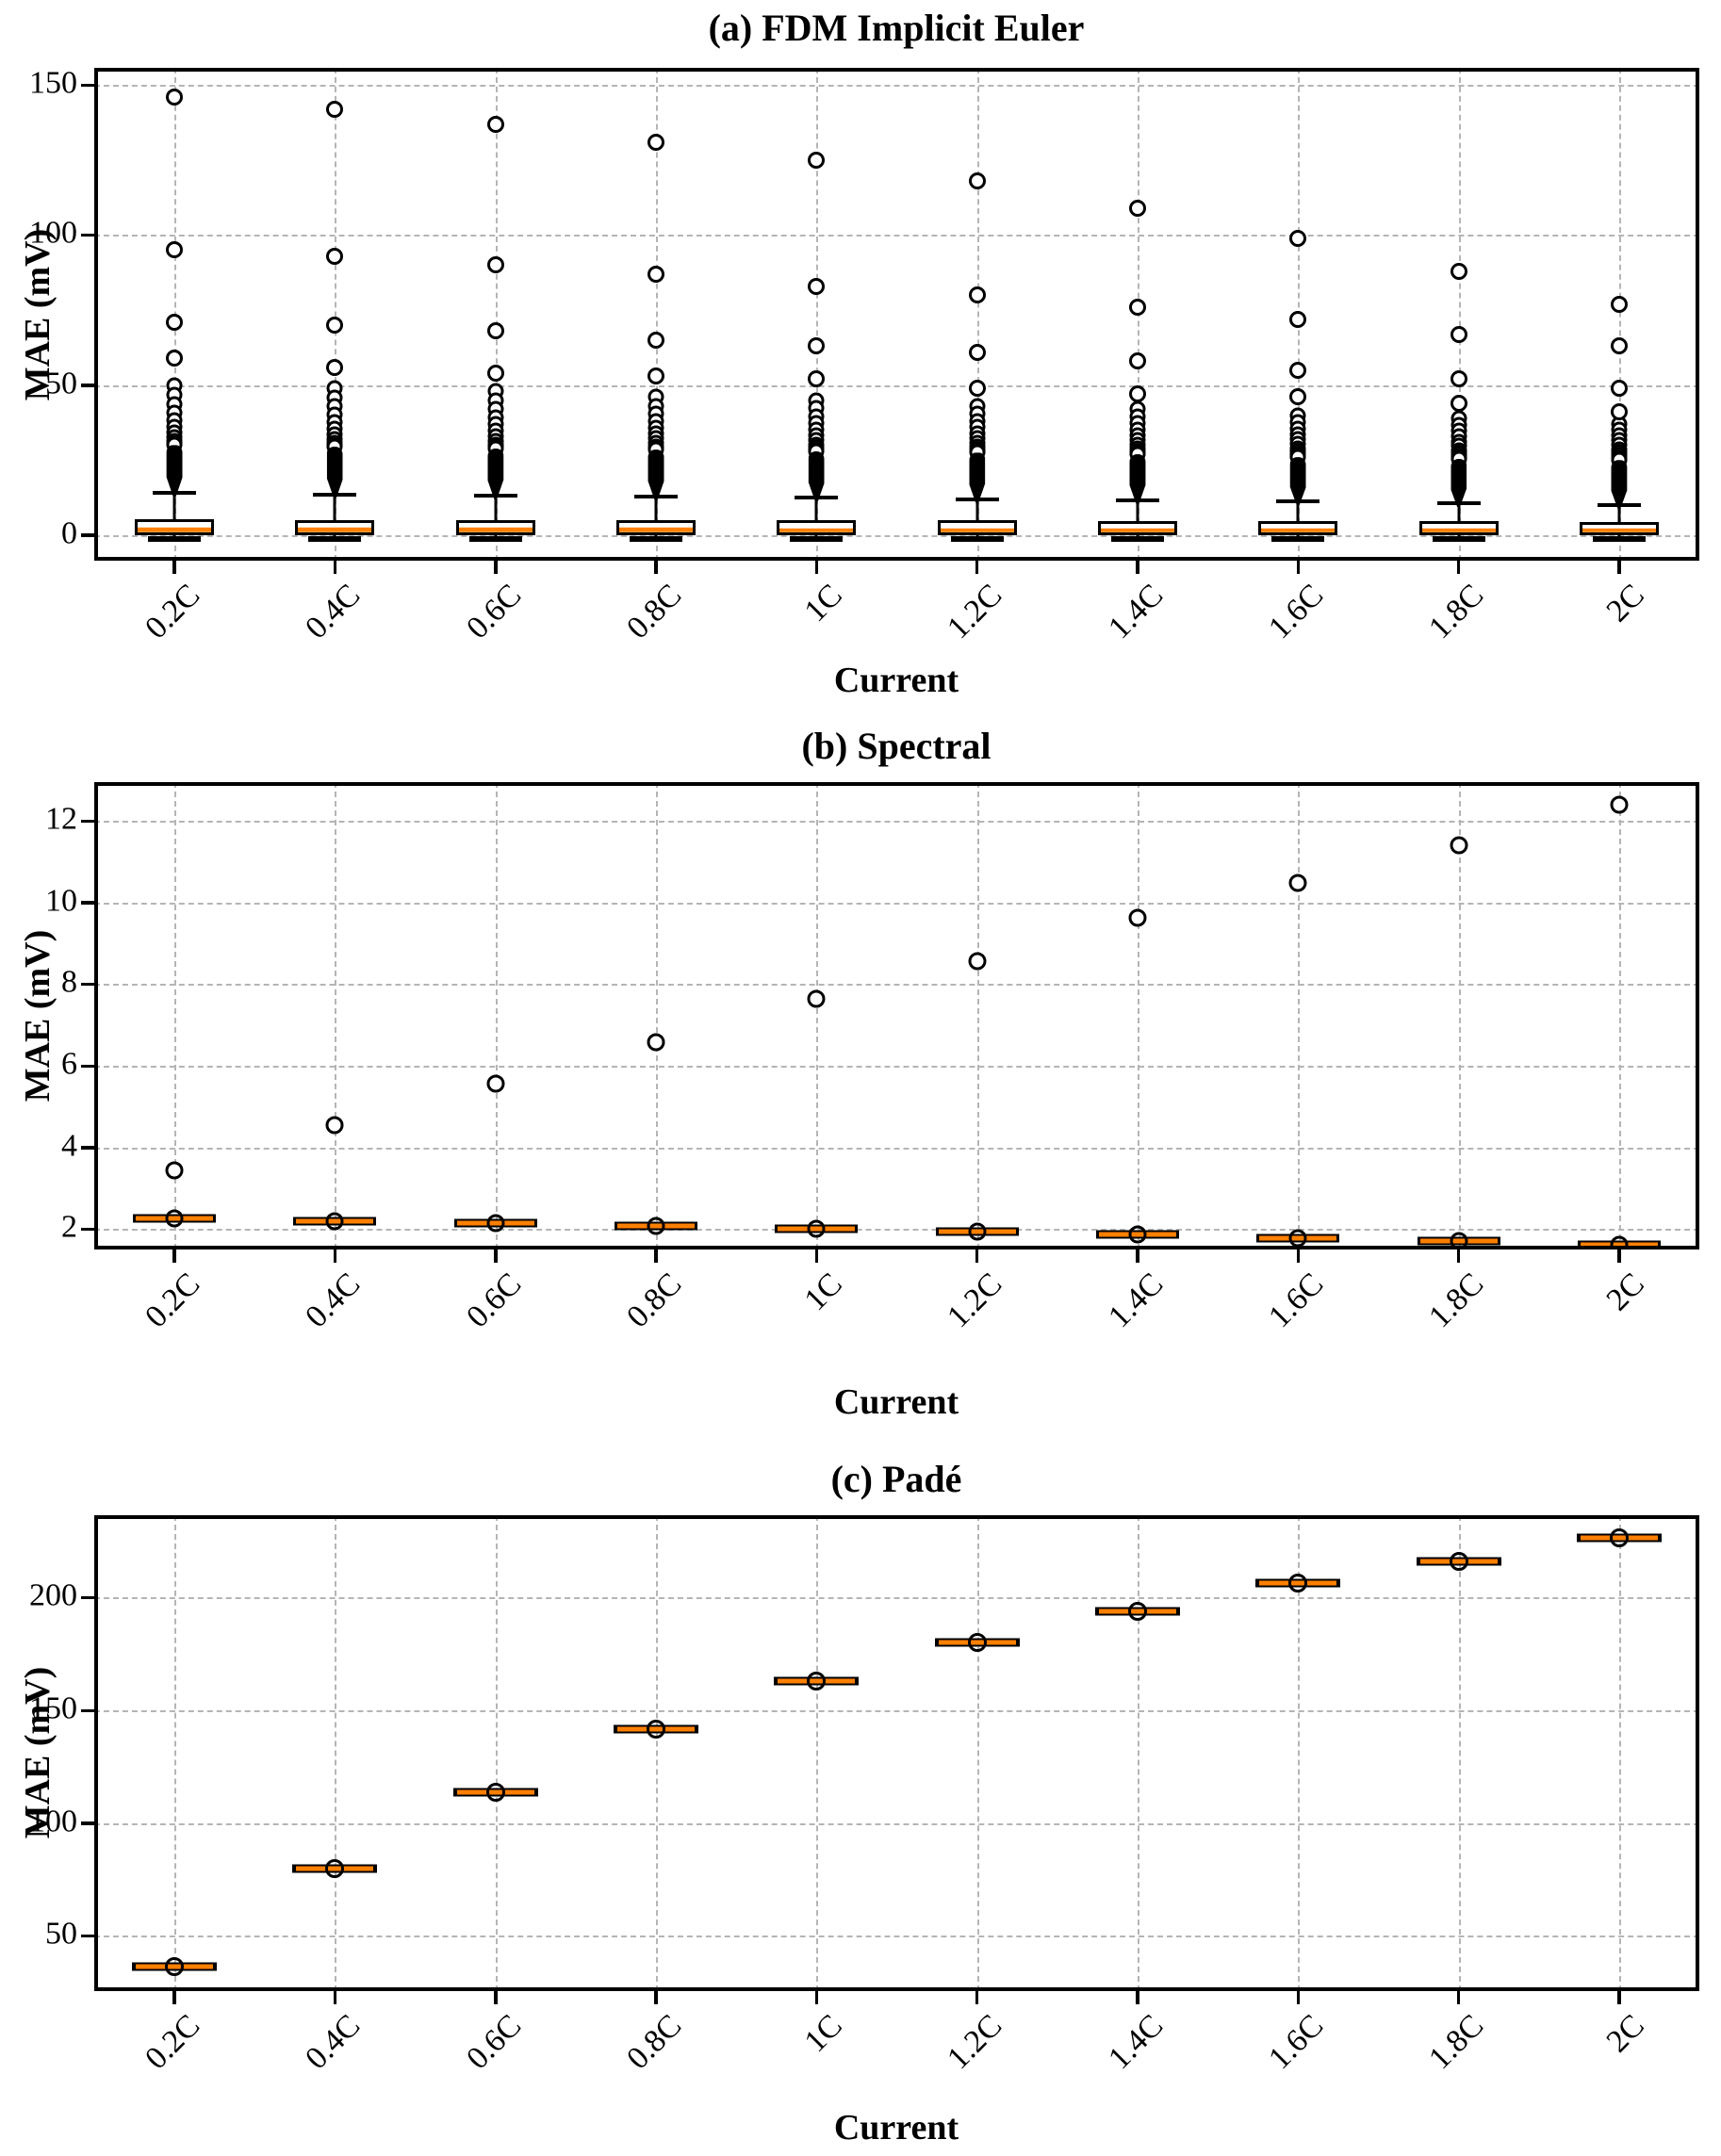 The height and width of the screenshot is (2156, 1721). What do you see at coordinates (333, 2042) in the screenshot?
I see `x-tick-label: 0.4C` at bounding box center [333, 2042].